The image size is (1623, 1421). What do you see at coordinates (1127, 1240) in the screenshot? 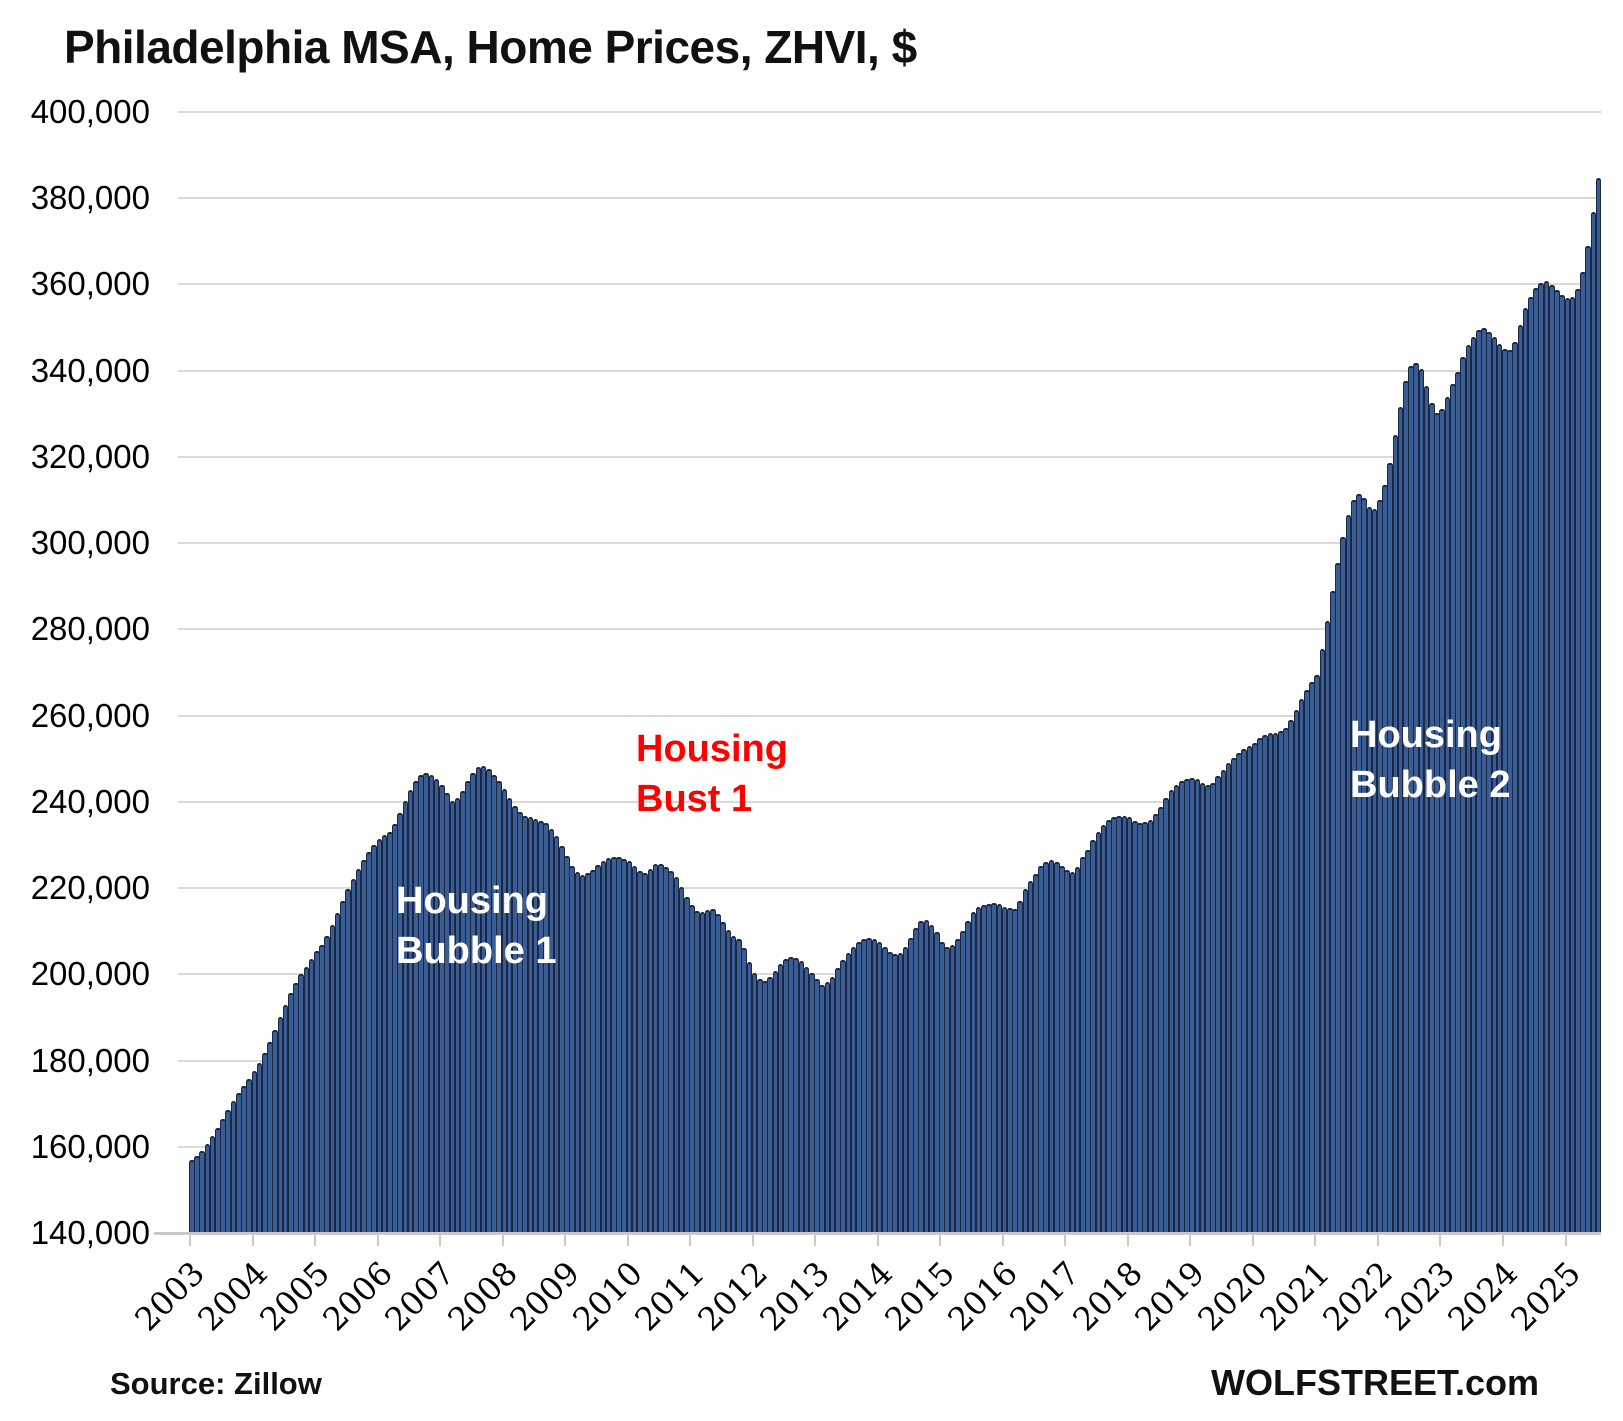
I see `x-tick-2018` at bounding box center [1127, 1240].